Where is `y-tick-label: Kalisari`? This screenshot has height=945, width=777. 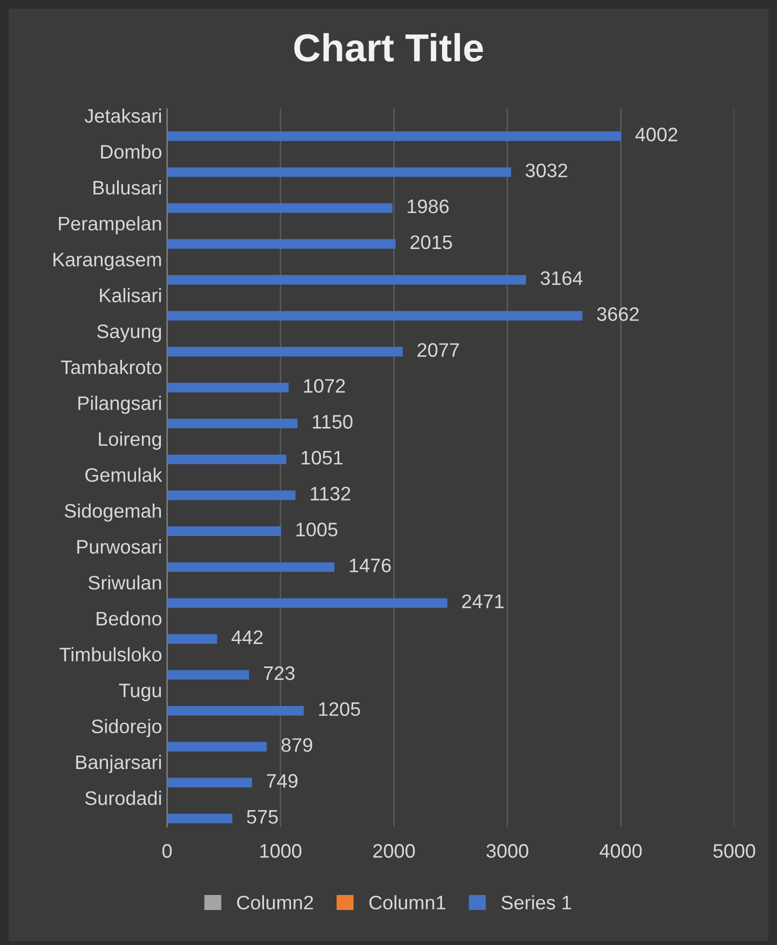
y-tick-label: Kalisari is located at coordinates (130, 295).